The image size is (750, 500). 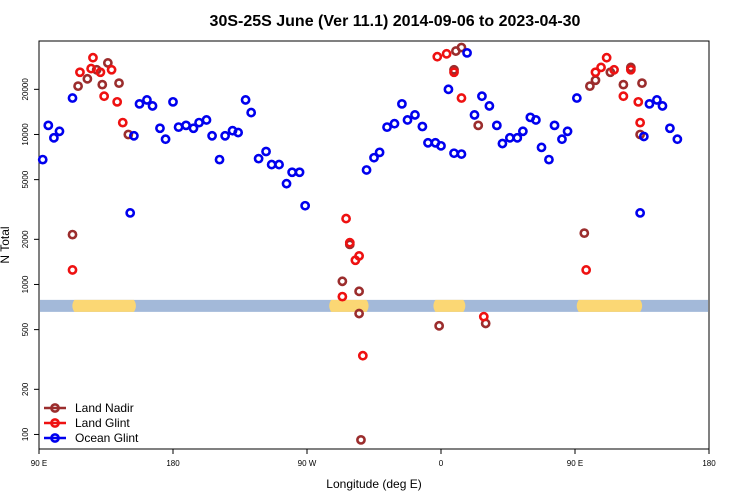 What do you see at coordinates (39, 463) in the screenshot?
I see `x-tick-label-0: 90 E` at bounding box center [39, 463].